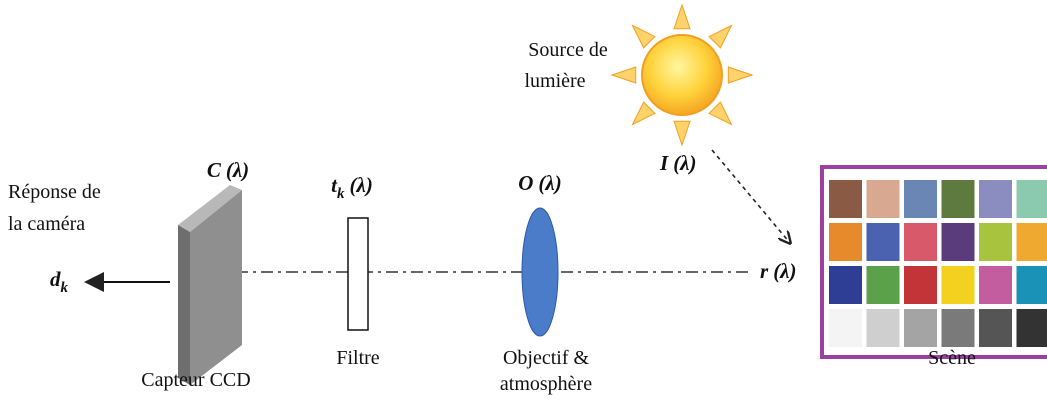 The image size is (1047, 405). I want to click on sensor-symbol: C (λ), so click(228, 170).